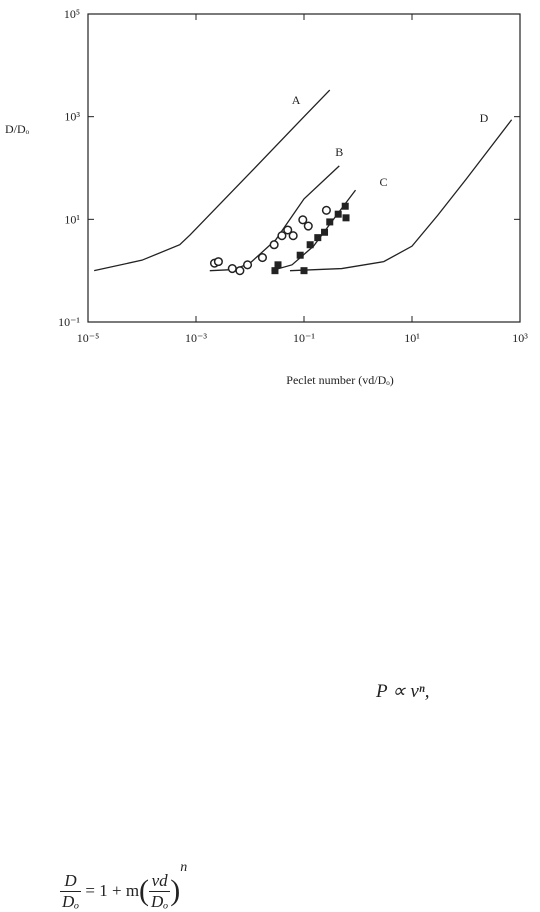 The height and width of the screenshot is (912, 540). What do you see at coordinates (17, 129) in the screenshot?
I see `y-axis-label: D/Dₒ` at bounding box center [17, 129].